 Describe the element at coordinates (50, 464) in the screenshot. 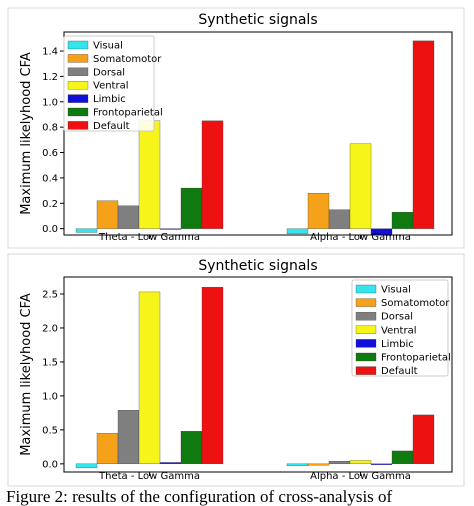

I see `c2-y-tick-label: 0.0` at that location.